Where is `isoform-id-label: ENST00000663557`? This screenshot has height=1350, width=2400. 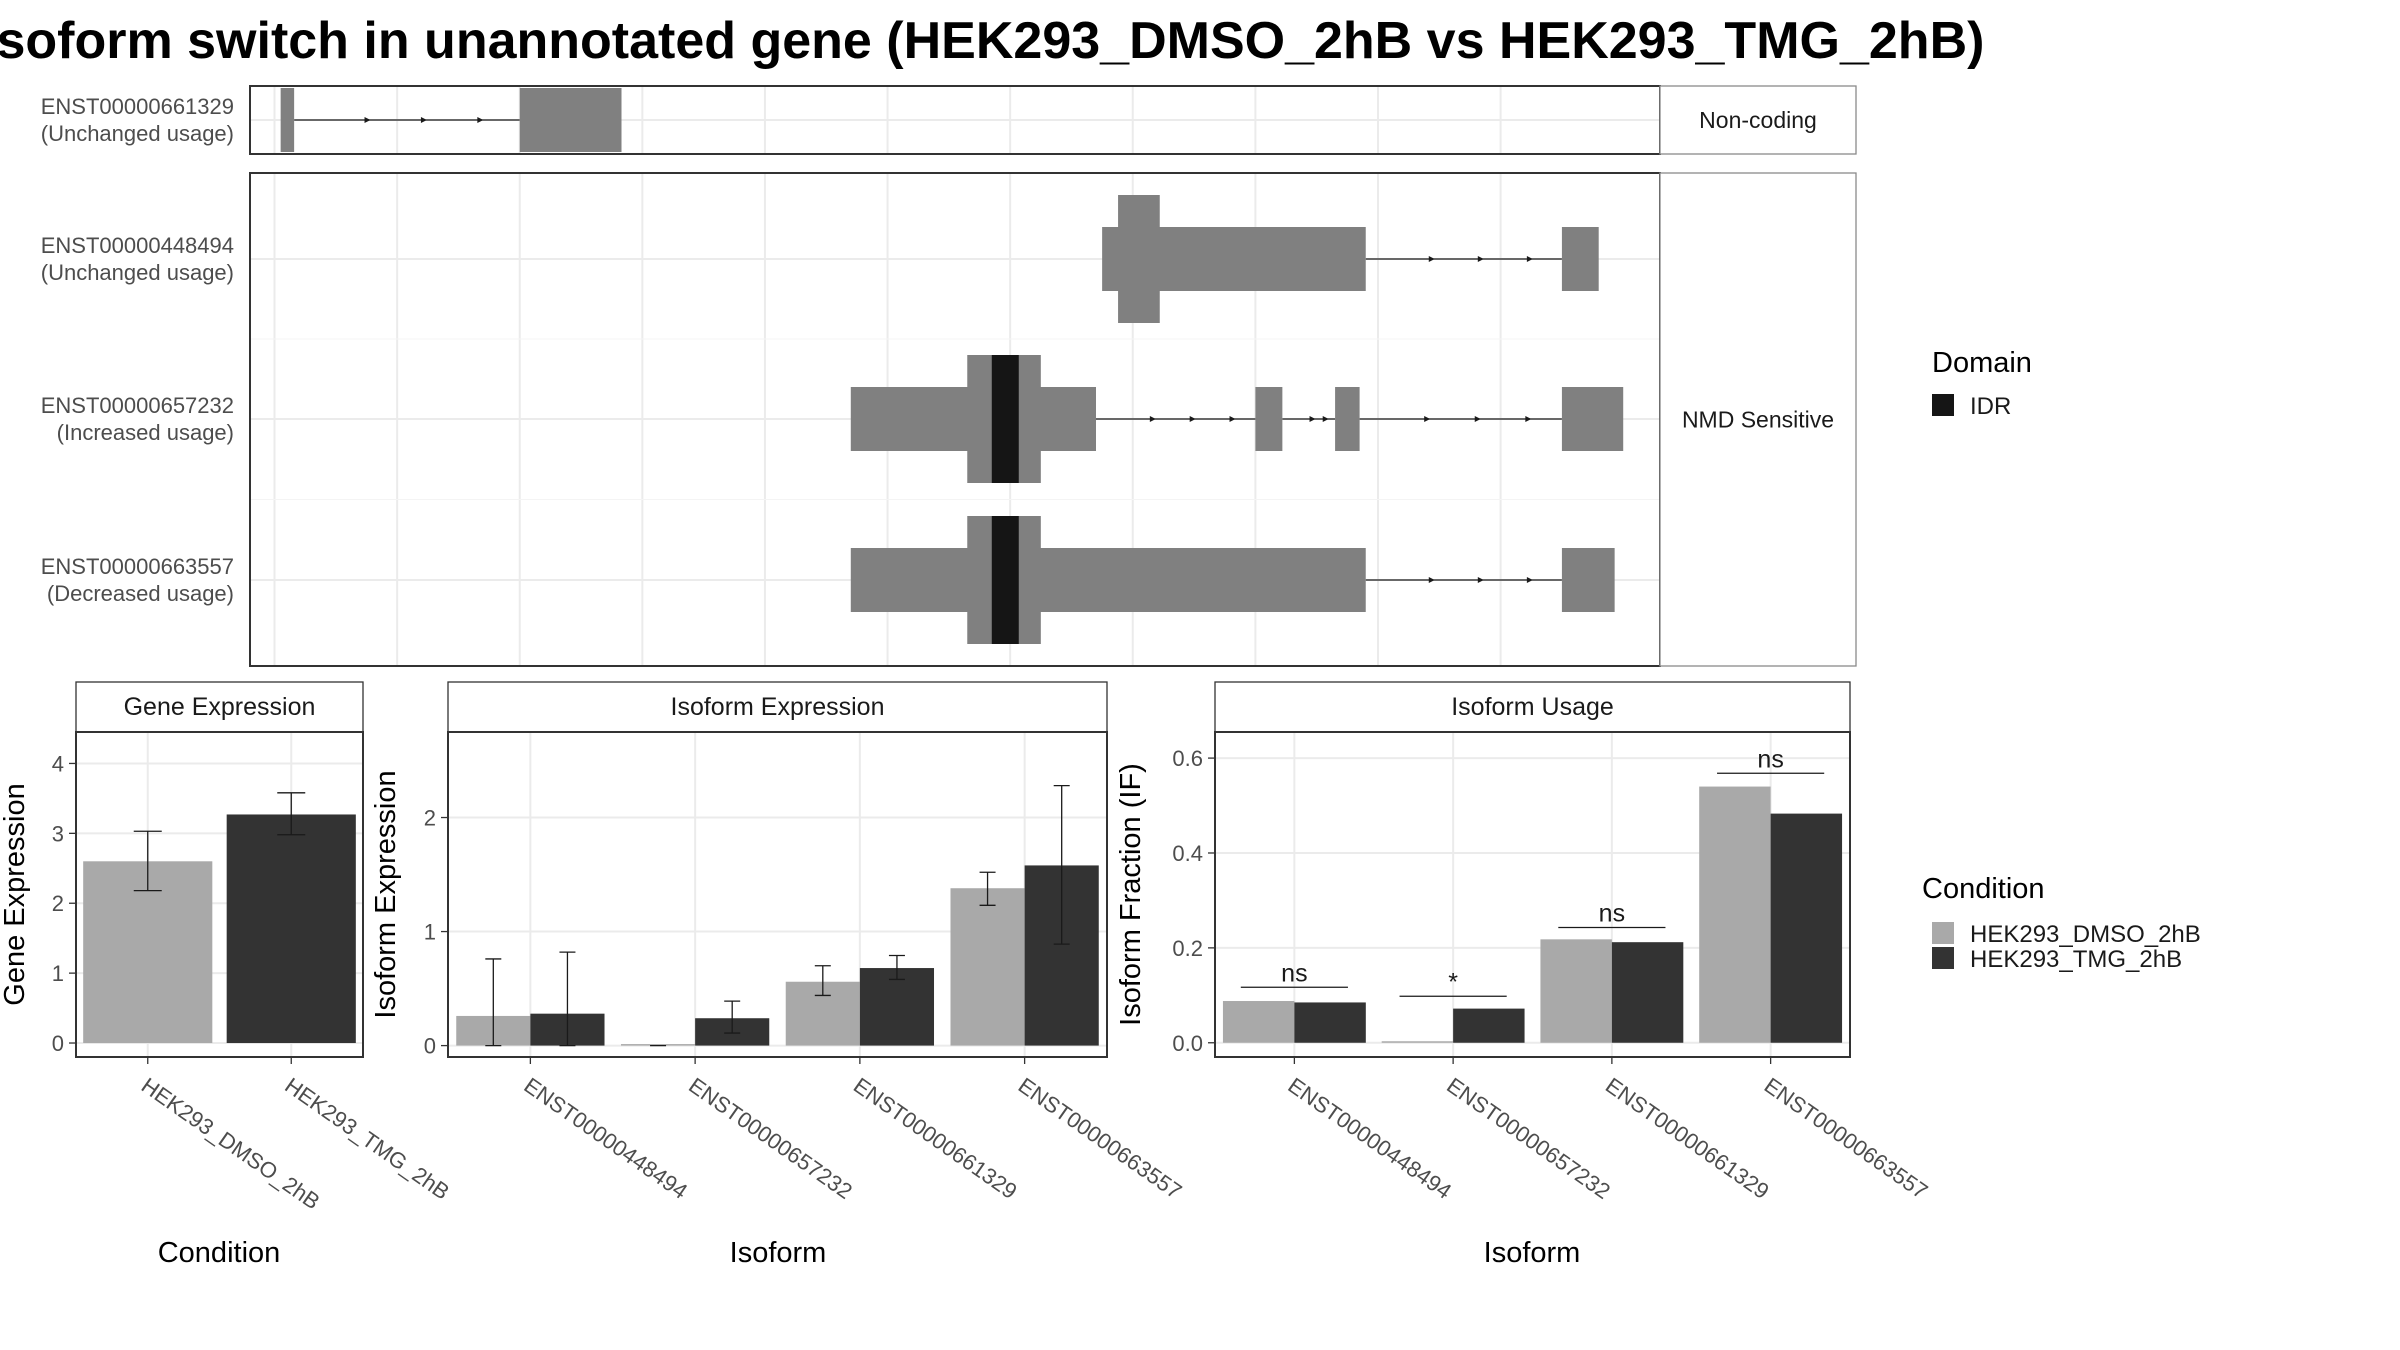
isoform-id-label: ENST00000663557 is located at coordinates (137, 566).